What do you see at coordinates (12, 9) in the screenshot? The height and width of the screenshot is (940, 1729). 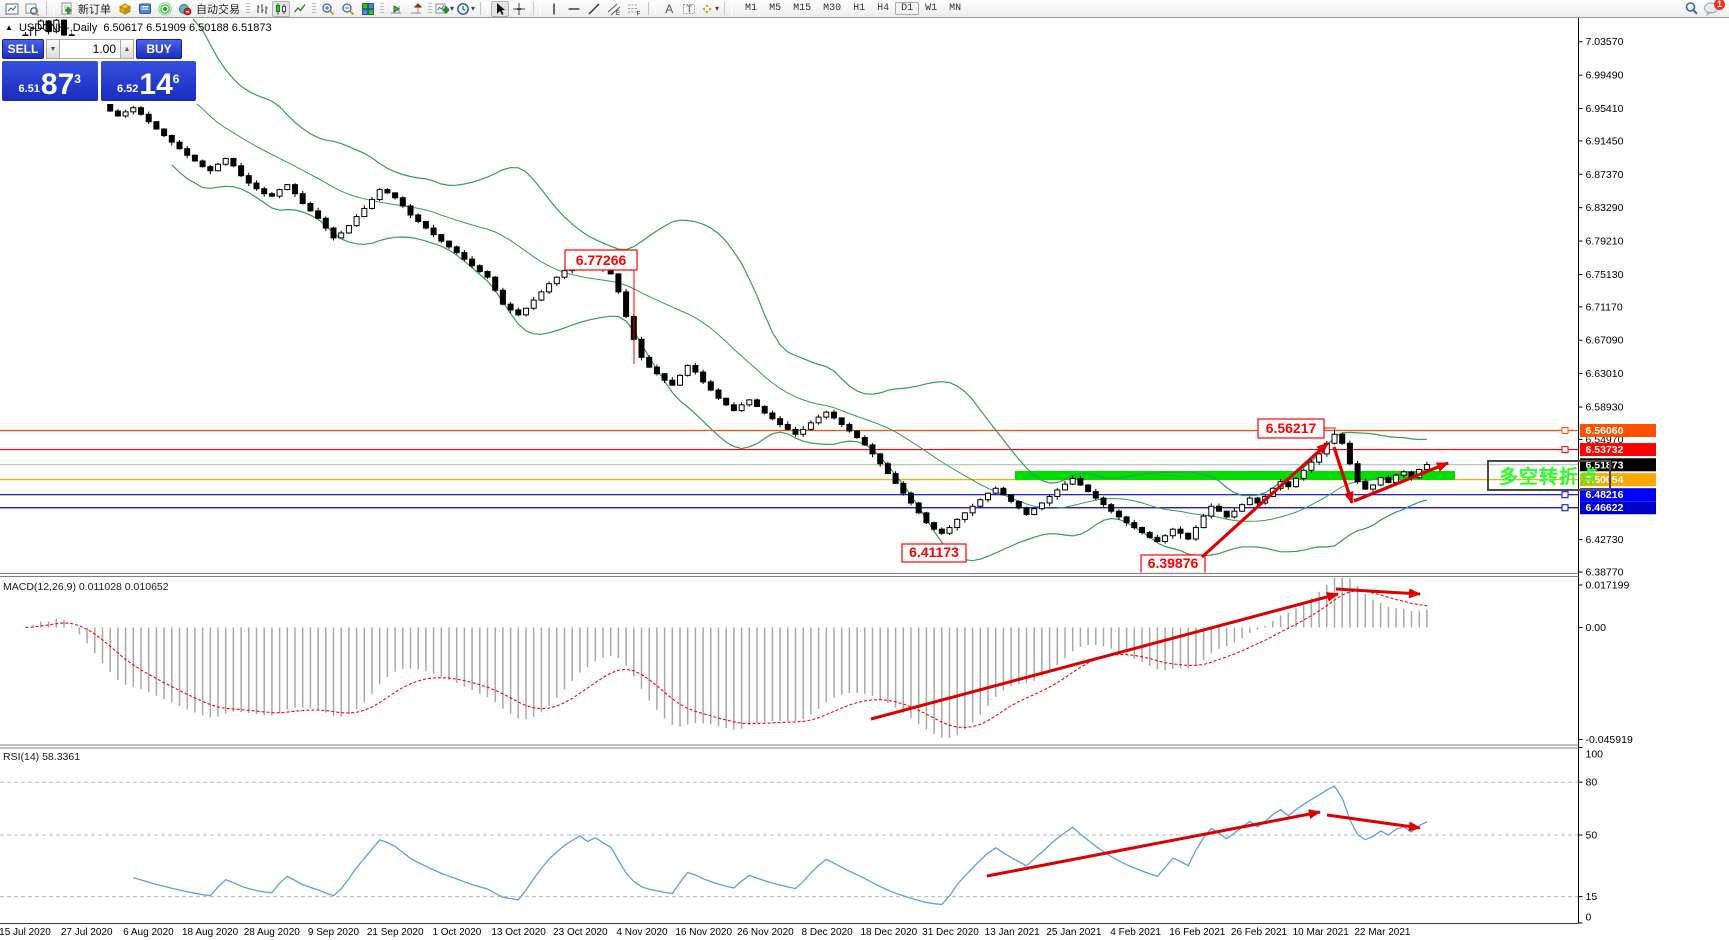 I see `new-chart-icon` at bounding box center [12, 9].